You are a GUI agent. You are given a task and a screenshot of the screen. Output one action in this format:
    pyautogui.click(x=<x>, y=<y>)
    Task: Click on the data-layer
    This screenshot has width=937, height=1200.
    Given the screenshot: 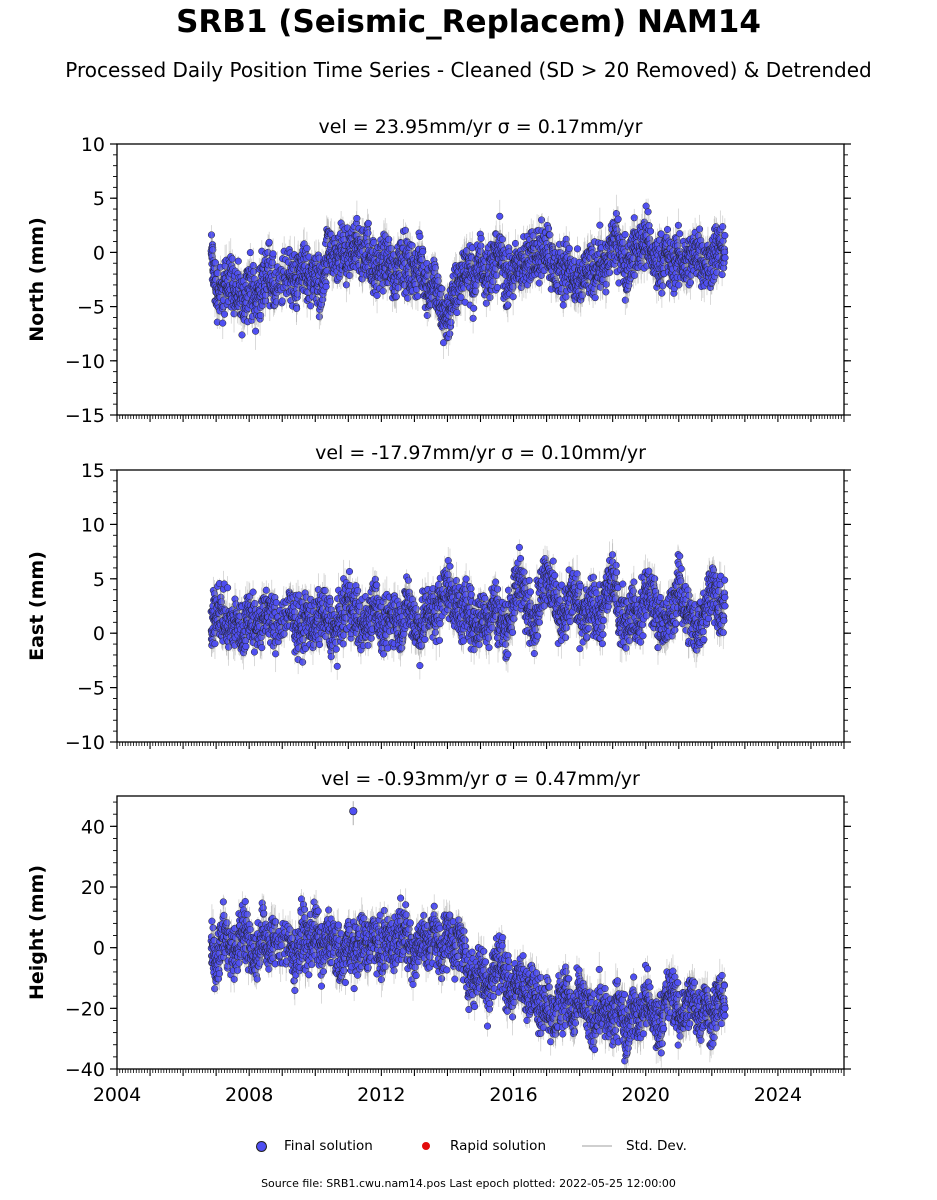 What is the action you would take?
    pyautogui.click(x=468, y=276)
    